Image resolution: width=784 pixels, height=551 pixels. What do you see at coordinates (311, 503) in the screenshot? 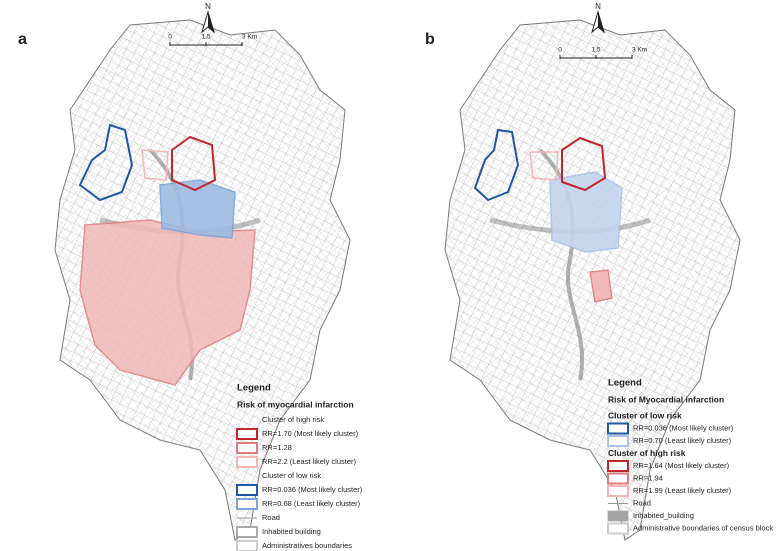
I see `legend-label: RR=0.68 (Least likely cluster)` at bounding box center [311, 503].